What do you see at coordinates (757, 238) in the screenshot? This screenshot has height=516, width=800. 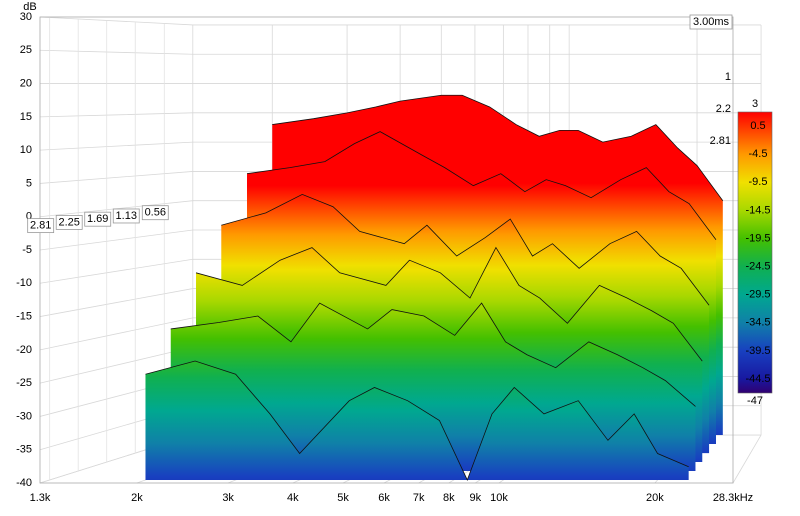 I see `colorbar-label: -19.5` at bounding box center [757, 238].